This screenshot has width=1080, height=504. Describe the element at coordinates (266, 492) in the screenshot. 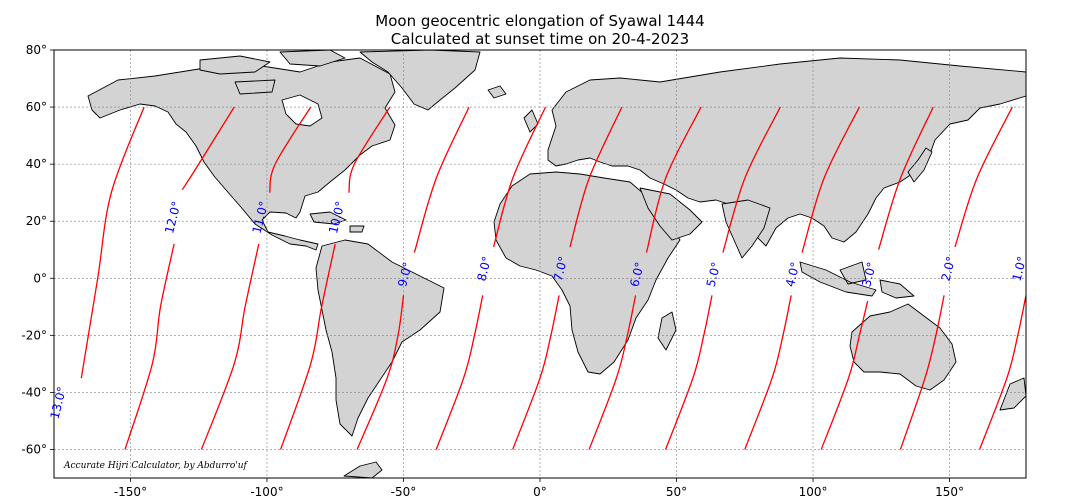

I see `x-tick-label: -100°` at that location.